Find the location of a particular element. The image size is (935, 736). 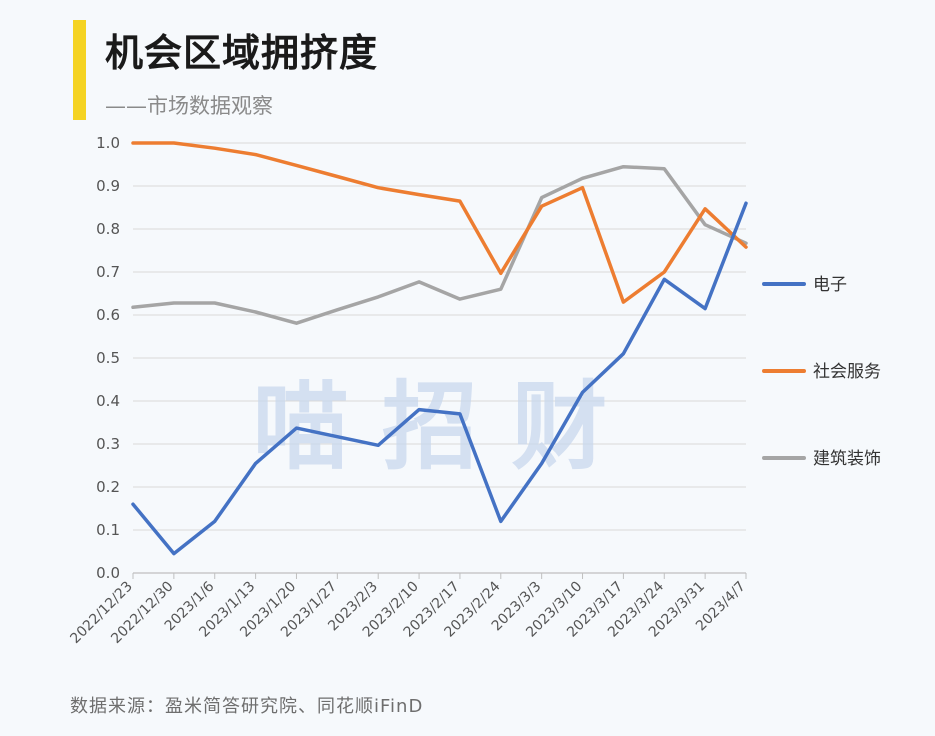

y-tick-label: 0.7 is located at coordinates (108, 272).